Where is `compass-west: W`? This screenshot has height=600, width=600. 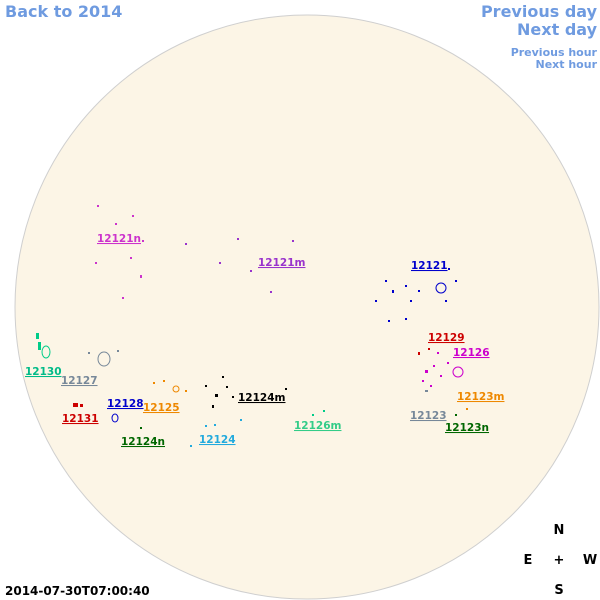 compass-west: W is located at coordinates (590, 560).